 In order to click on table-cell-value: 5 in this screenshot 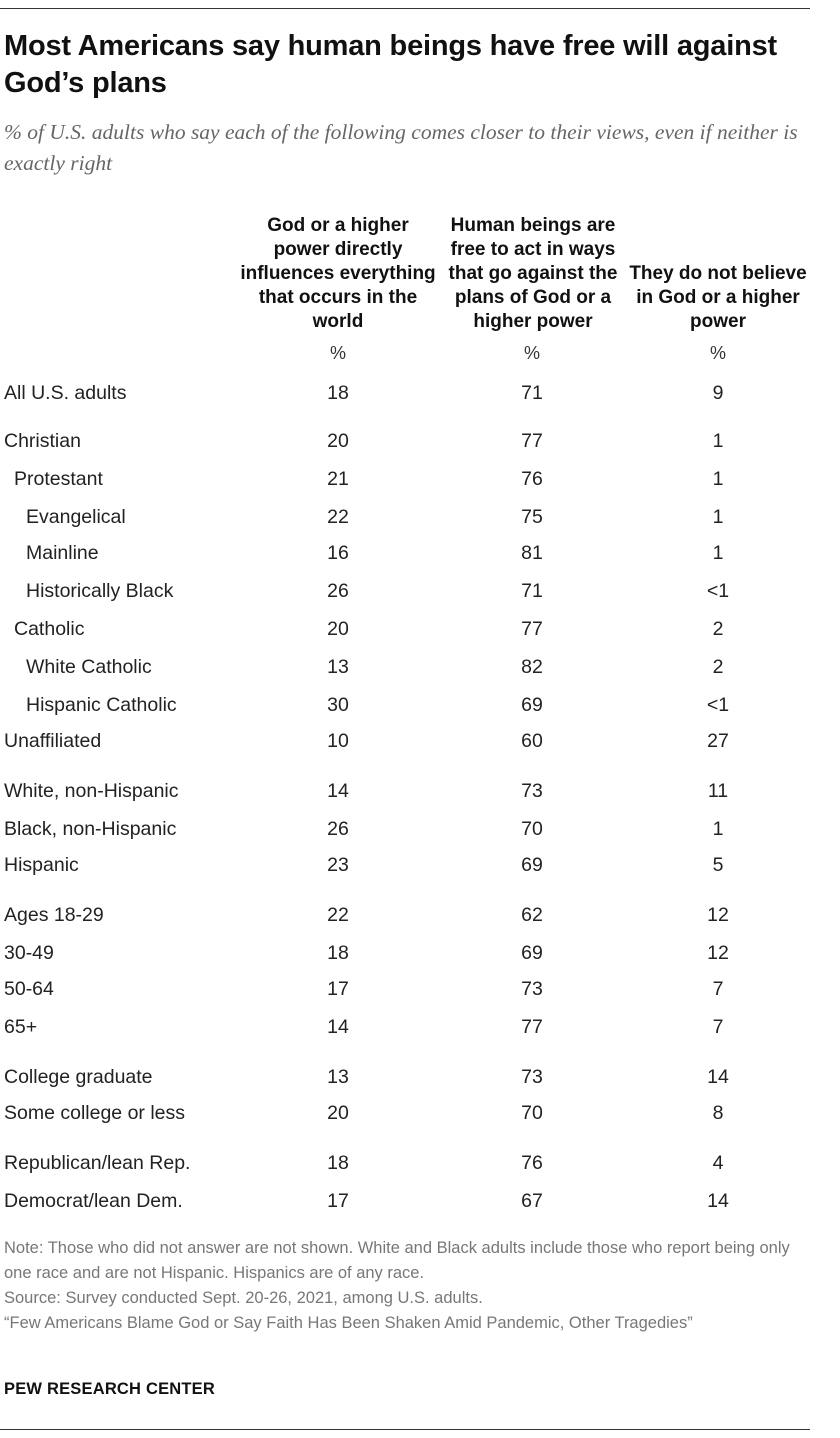, I will do `click(718, 865)`.